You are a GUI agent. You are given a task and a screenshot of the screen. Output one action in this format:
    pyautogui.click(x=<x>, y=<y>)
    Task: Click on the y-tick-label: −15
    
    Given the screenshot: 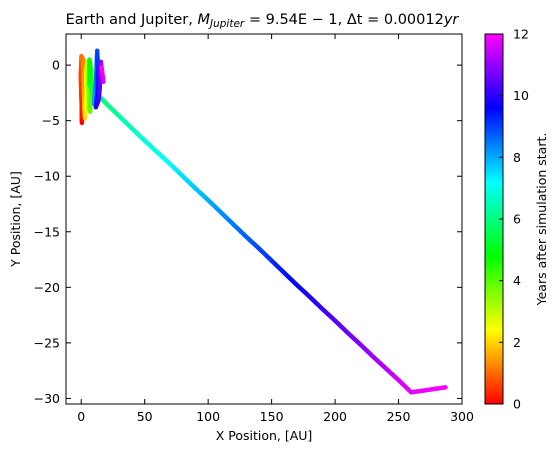 What is the action you would take?
    pyautogui.click(x=47, y=231)
    